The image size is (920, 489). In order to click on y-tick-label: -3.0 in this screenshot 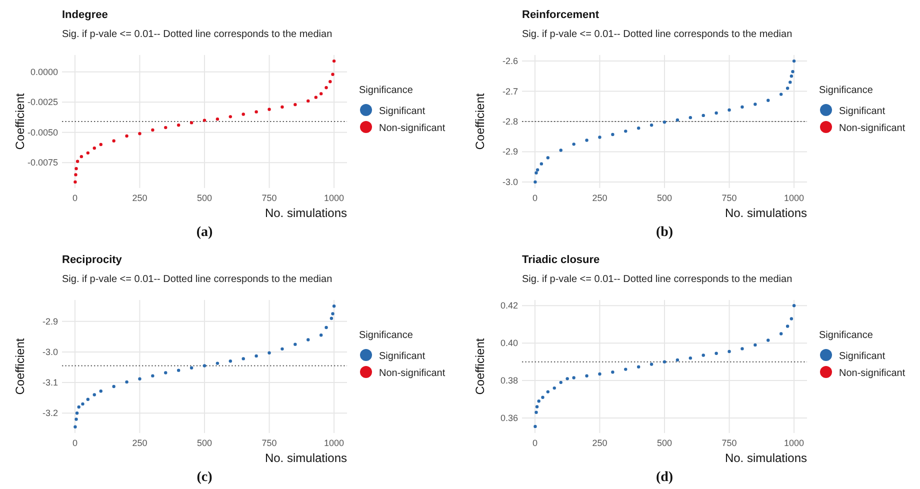, I will do `click(50, 351)`.